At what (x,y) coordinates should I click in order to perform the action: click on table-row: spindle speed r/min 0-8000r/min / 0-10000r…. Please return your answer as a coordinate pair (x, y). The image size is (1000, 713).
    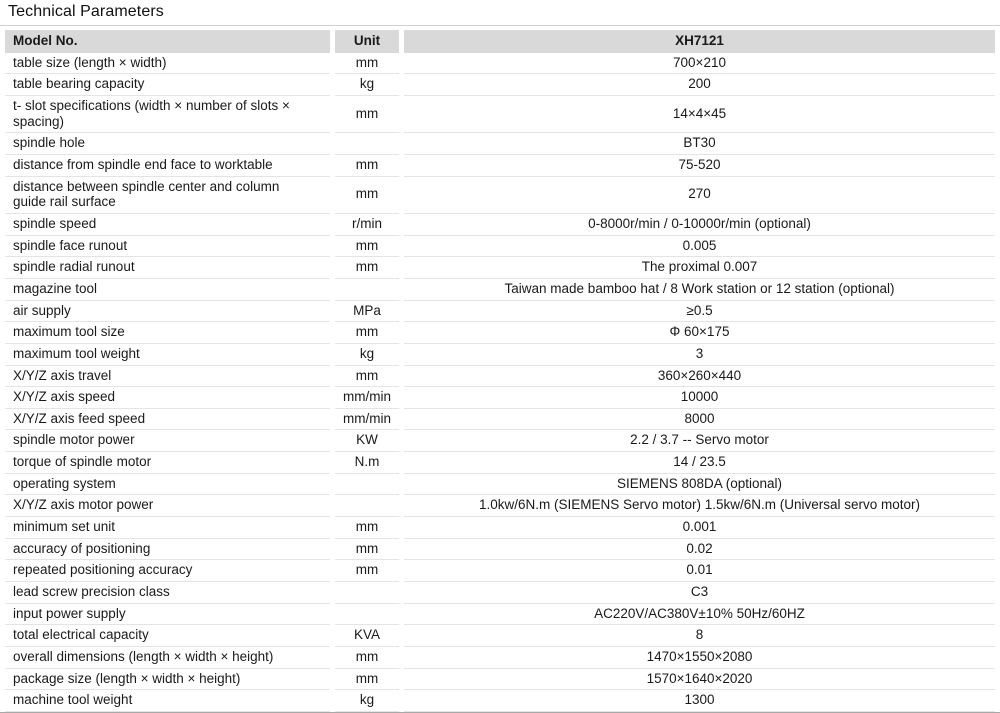
    Looking at the image, I should click on (500, 225).